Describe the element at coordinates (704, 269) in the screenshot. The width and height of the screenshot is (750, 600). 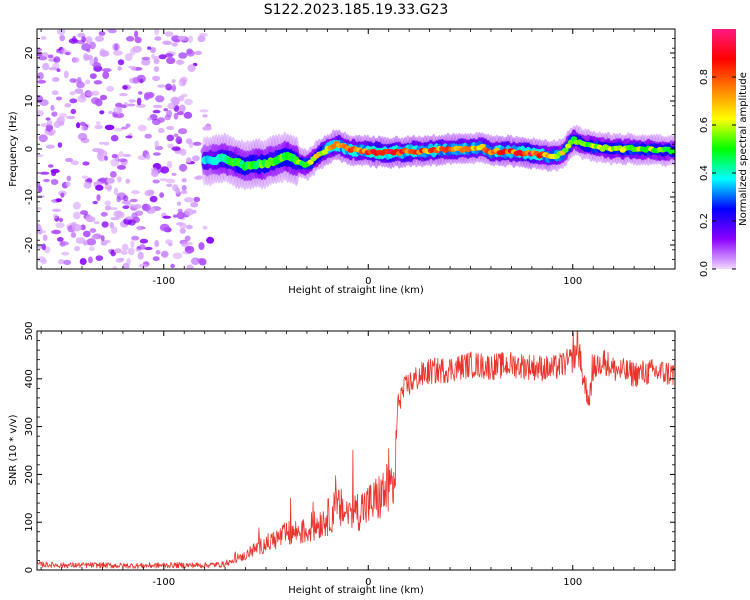
I see `colorbar-tick-label: 0.0` at that location.